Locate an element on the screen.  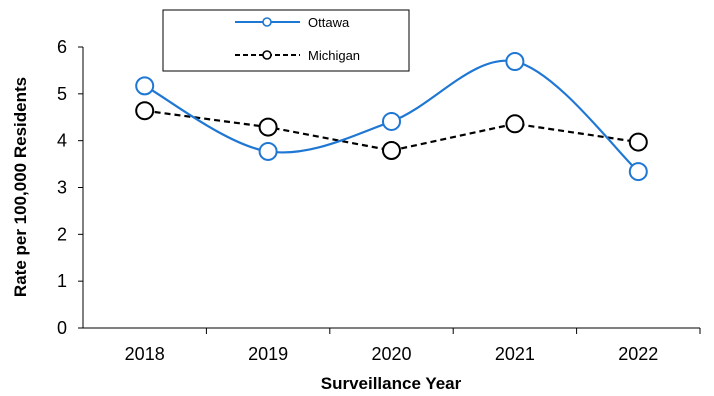
y-tick-label: 5 is located at coordinates (62, 94).